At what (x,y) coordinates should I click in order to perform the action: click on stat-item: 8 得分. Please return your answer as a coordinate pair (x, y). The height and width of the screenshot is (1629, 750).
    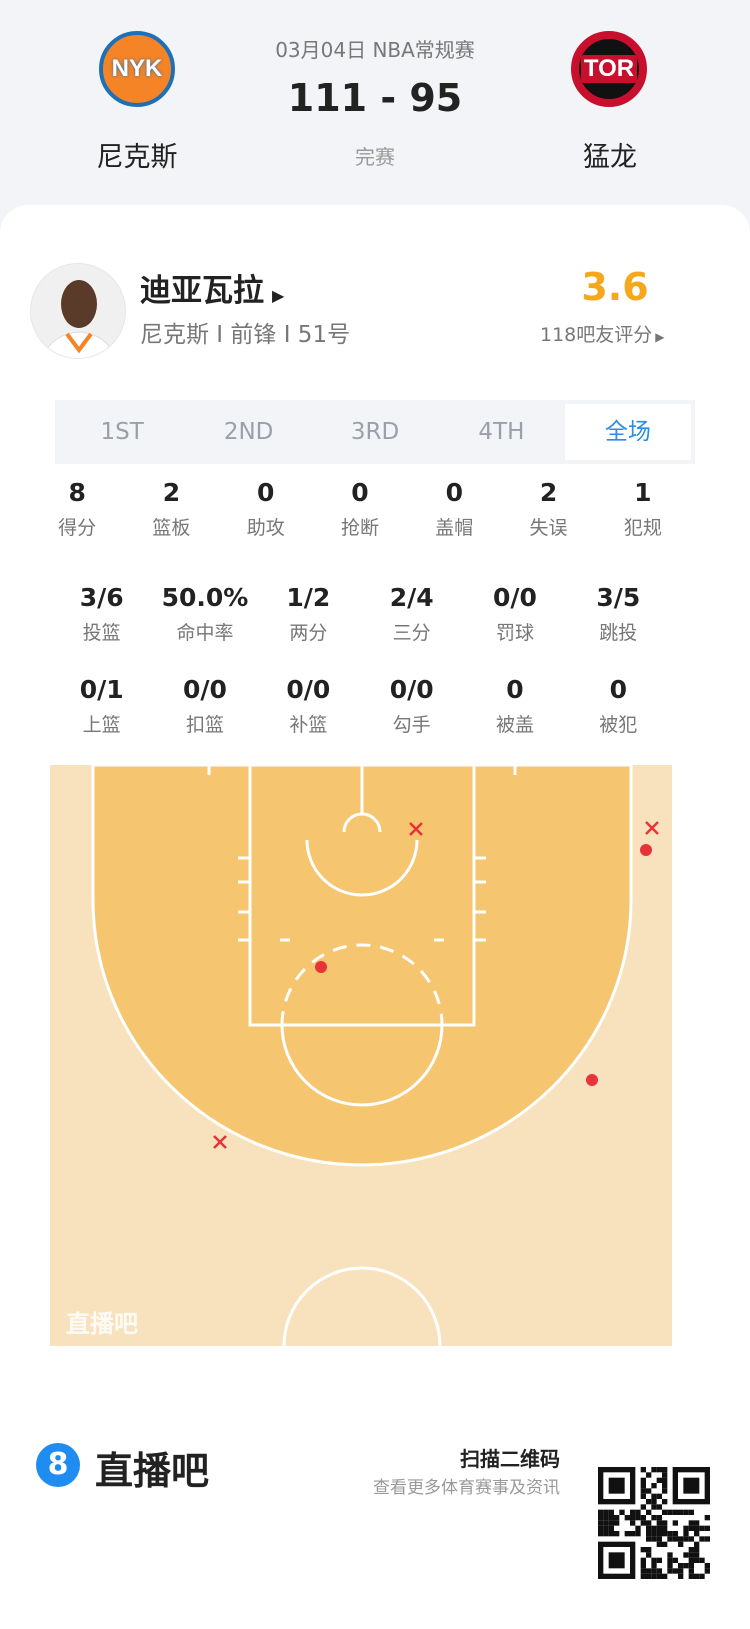
    Looking at the image, I should click on (77, 509).